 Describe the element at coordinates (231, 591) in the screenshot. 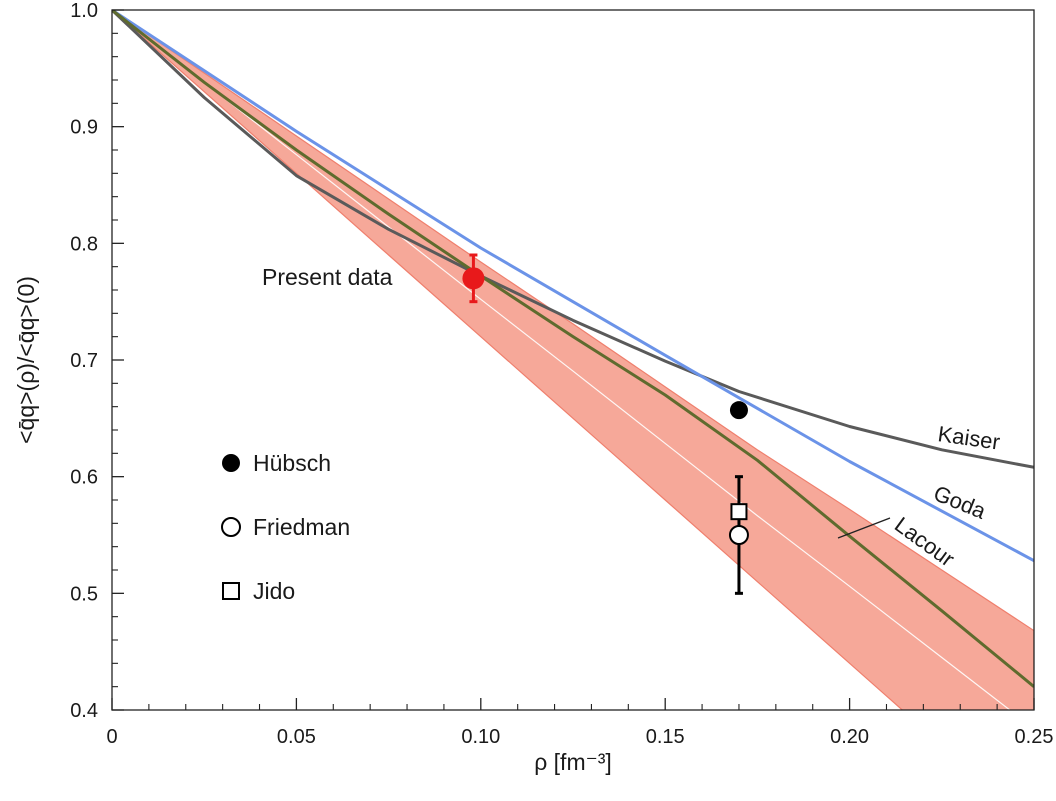

I see `legend-marker-jido` at that location.